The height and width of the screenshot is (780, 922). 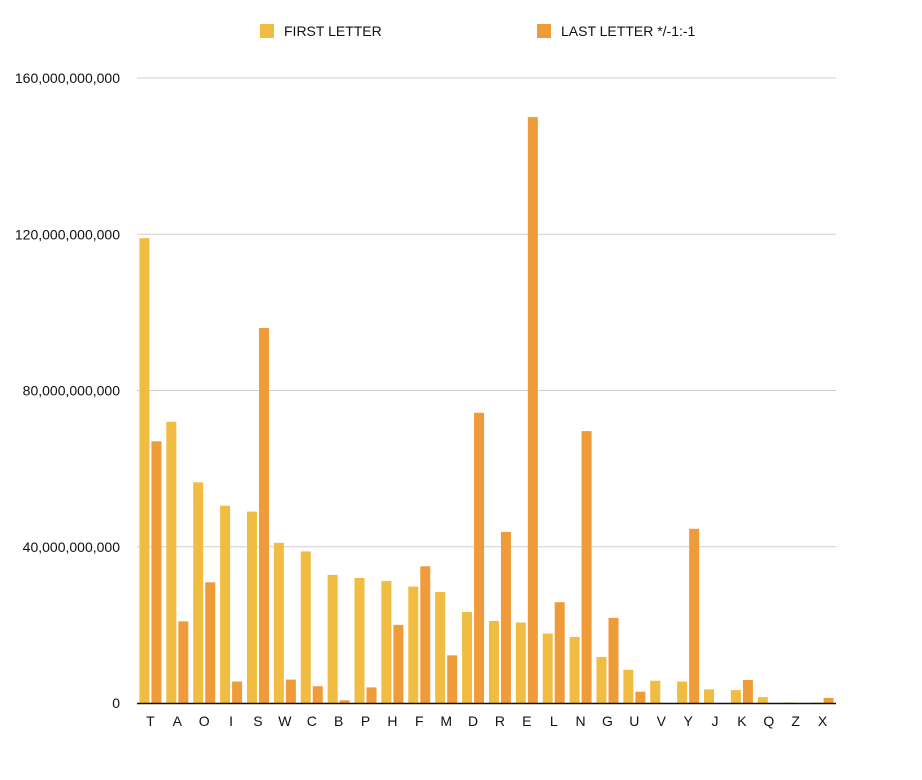 I want to click on legend-label-last-letter: LAST LETTER */-1:-1, so click(x=628, y=31).